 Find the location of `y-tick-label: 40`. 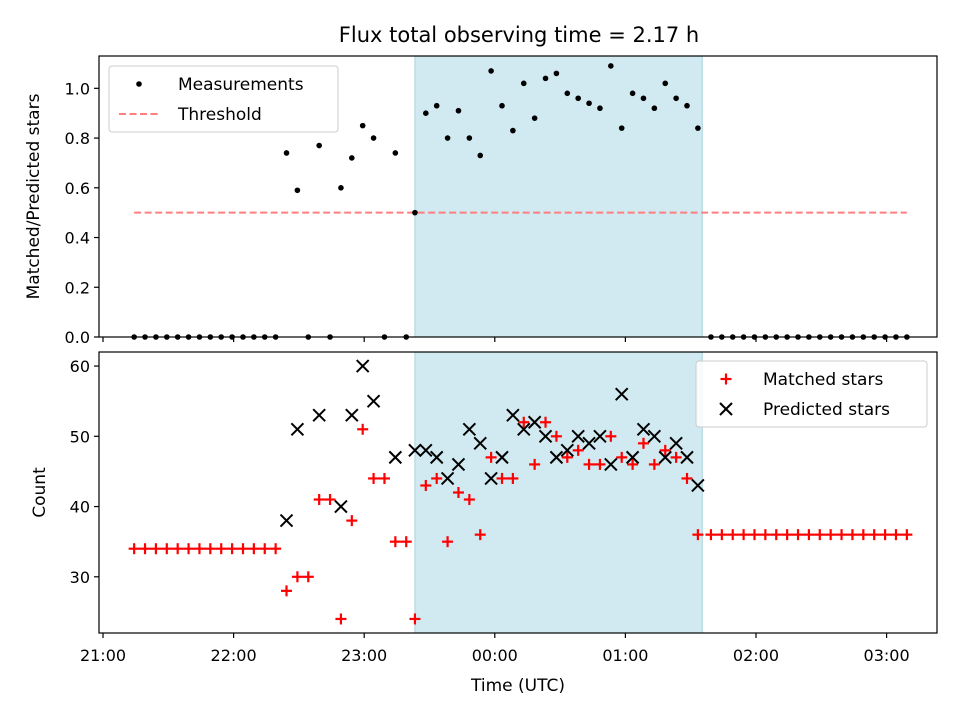

y-tick-label: 40 is located at coordinates (80, 507).